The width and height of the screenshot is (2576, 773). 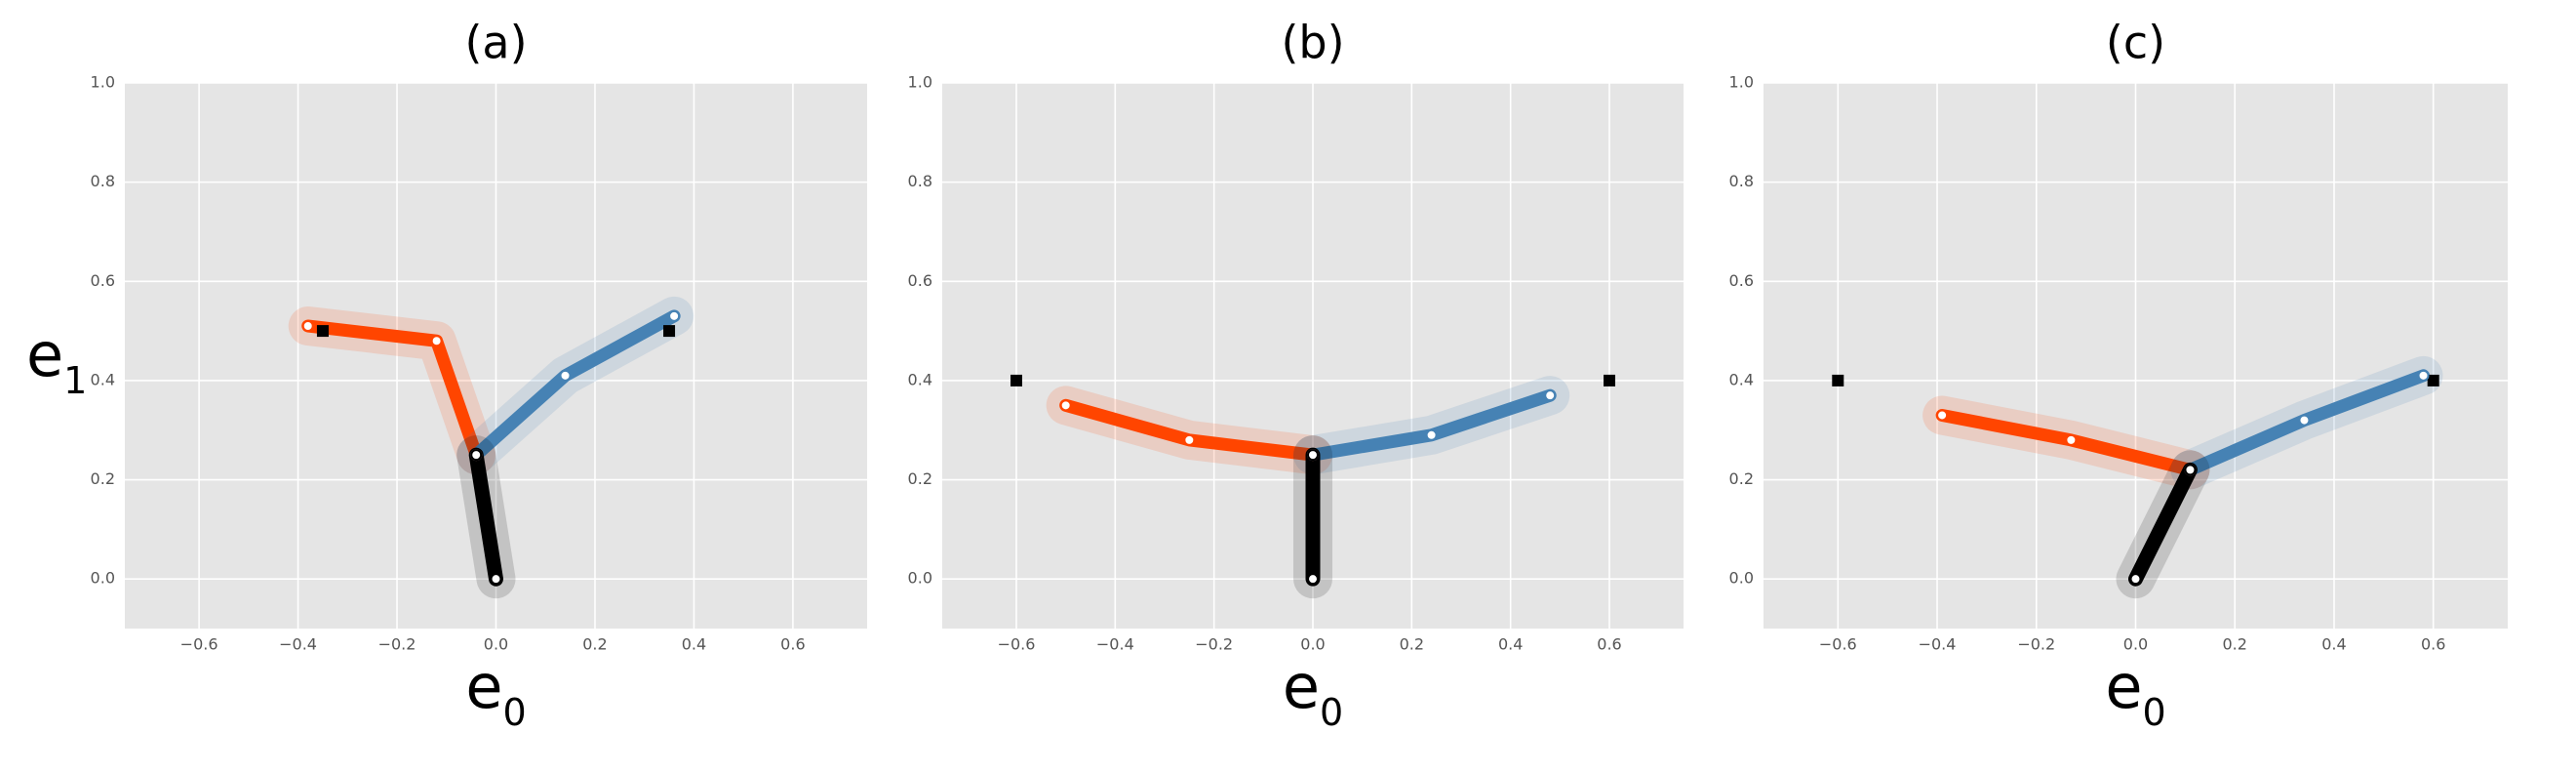 I want to click on y-axis-label-main: e, so click(x=44, y=354).